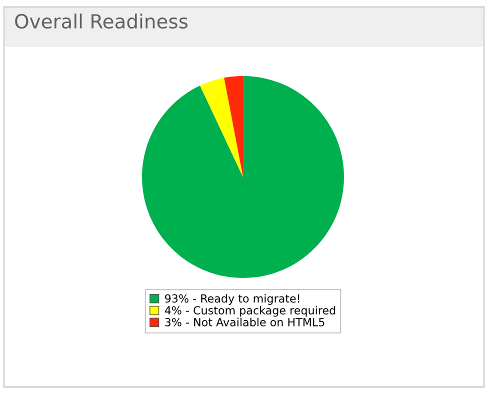  What do you see at coordinates (250, 311) in the screenshot?
I see `legend-label: 4% - Custom package required` at bounding box center [250, 311].